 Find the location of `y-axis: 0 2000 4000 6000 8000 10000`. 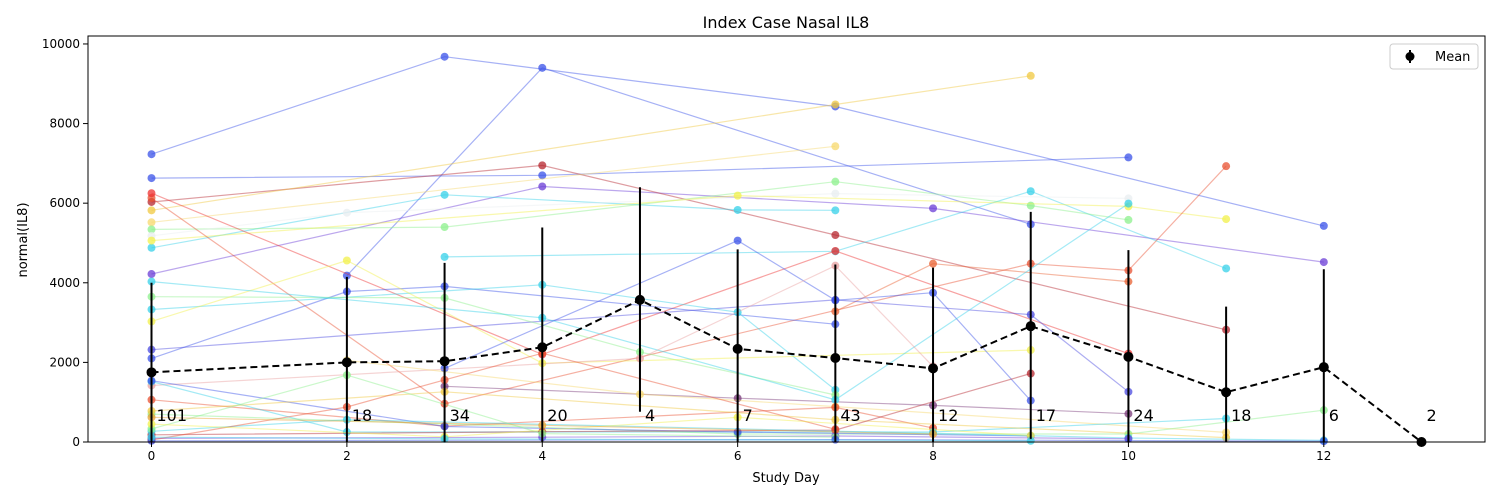

y-axis: 0 2000 4000 6000 8000 10000 is located at coordinates (65, 243).